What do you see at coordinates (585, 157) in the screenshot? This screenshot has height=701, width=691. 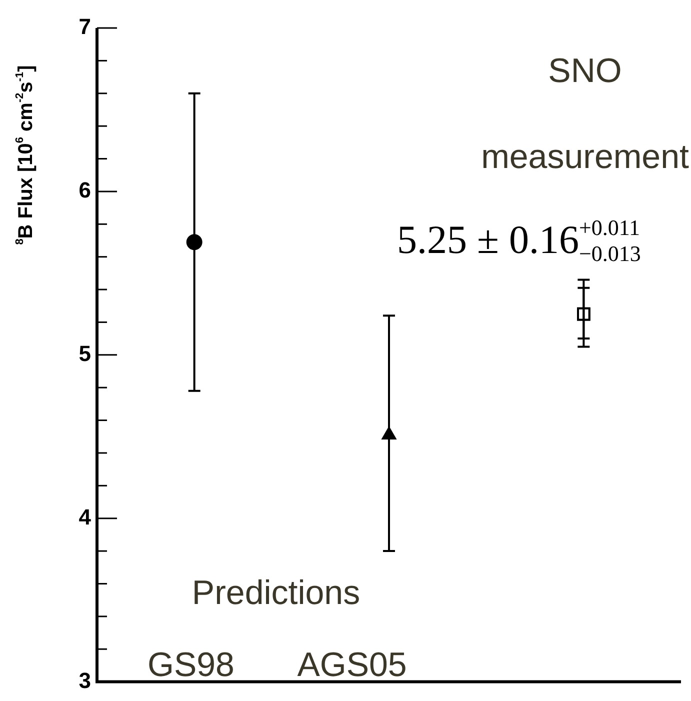 I see `annotation: measurement` at bounding box center [585, 157].